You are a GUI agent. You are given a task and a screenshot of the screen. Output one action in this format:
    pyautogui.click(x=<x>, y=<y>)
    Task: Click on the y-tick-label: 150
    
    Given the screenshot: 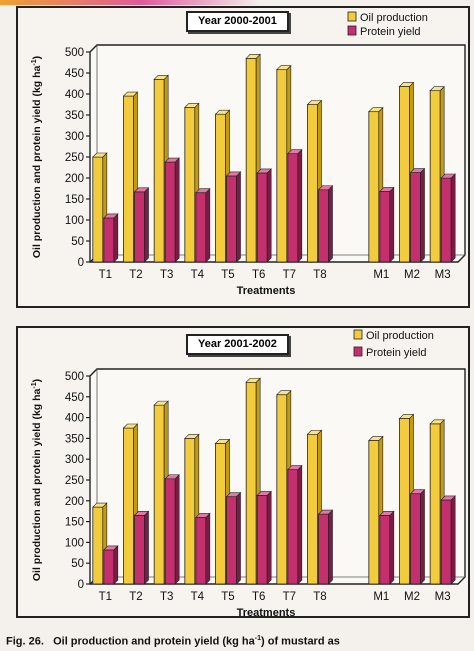 What is the action you would take?
    pyautogui.click(x=74, y=523)
    